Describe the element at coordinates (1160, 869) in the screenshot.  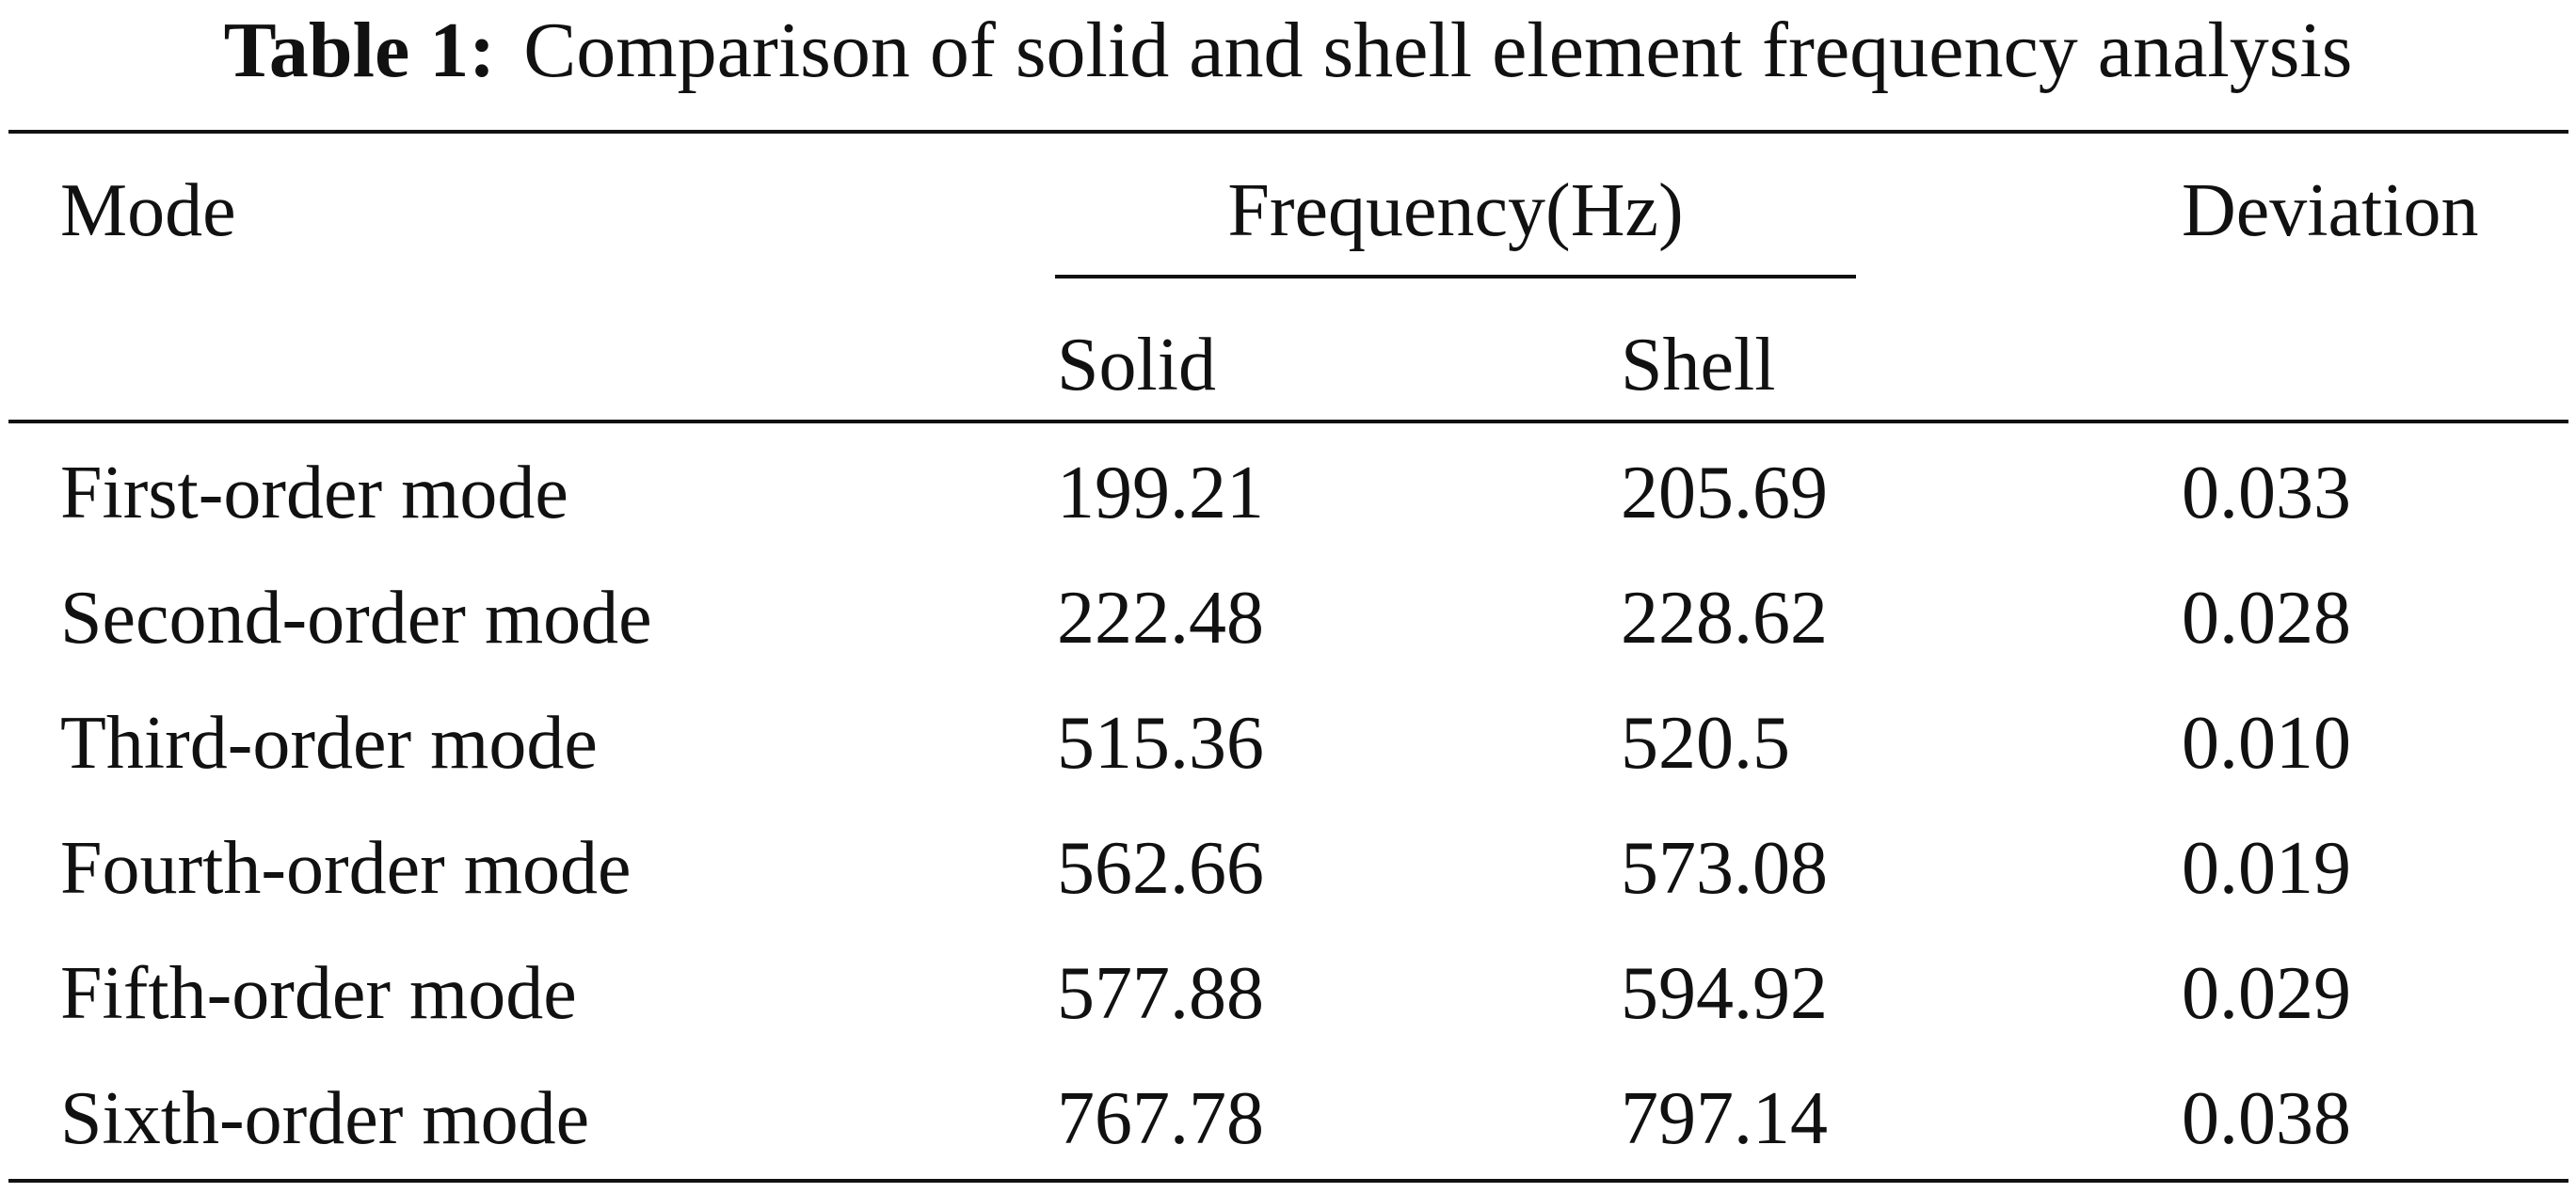
I see `cell-solid: 562.66` at that location.